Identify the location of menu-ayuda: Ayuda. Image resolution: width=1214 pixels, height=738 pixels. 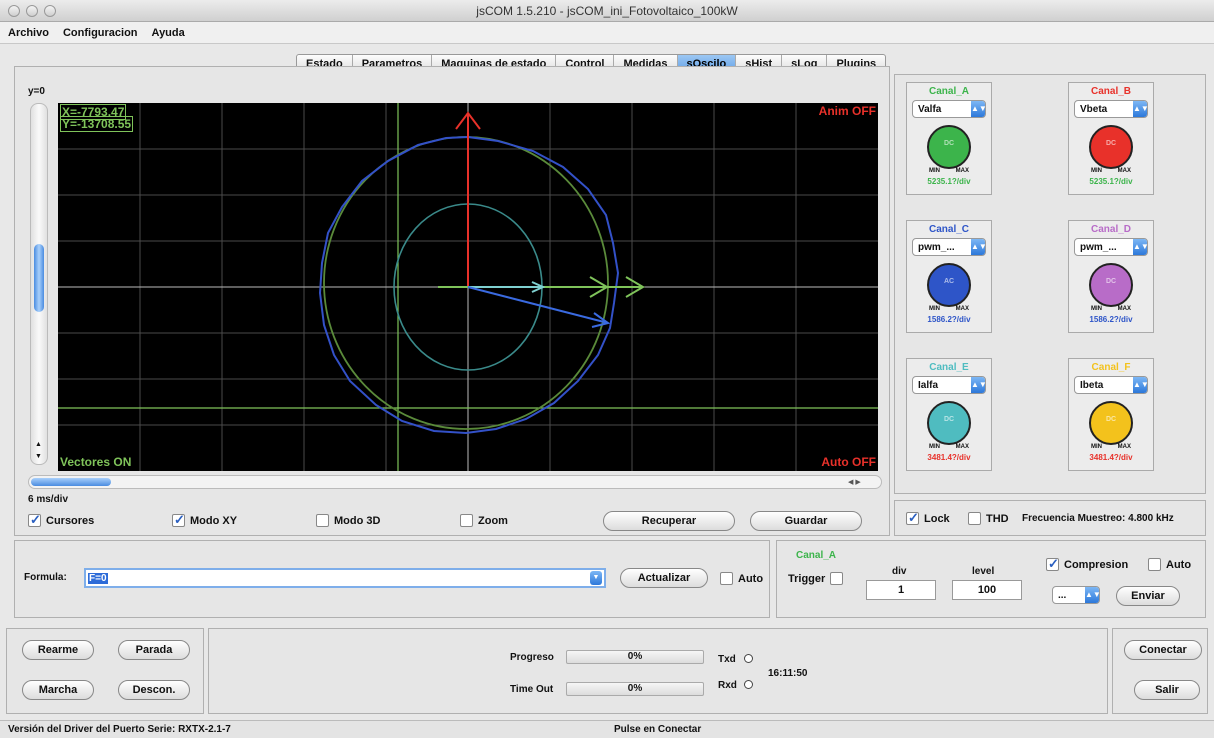
(168, 33).